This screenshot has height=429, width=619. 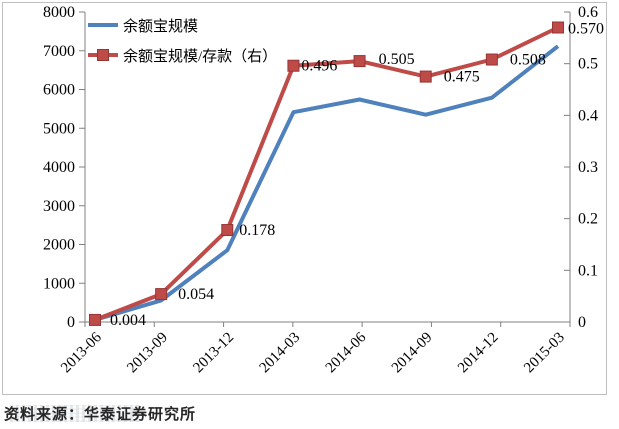 What do you see at coordinates (462, 77) in the screenshot?
I see `data-label: 0.475` at bounding box center [462, 77].